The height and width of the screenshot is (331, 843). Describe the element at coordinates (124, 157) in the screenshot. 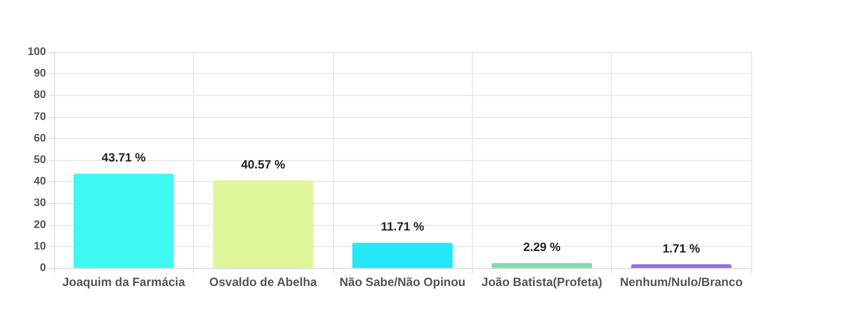

I see `data-label: 43.71 %` at that location.